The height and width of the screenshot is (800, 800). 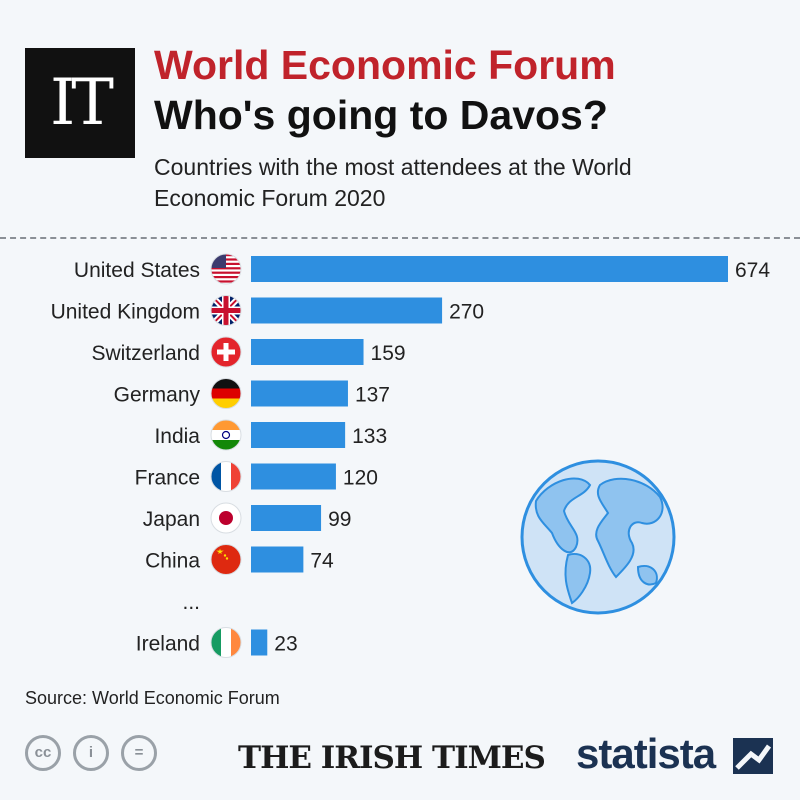 I want to click on data-label: 270, so click(x=466, y=312).